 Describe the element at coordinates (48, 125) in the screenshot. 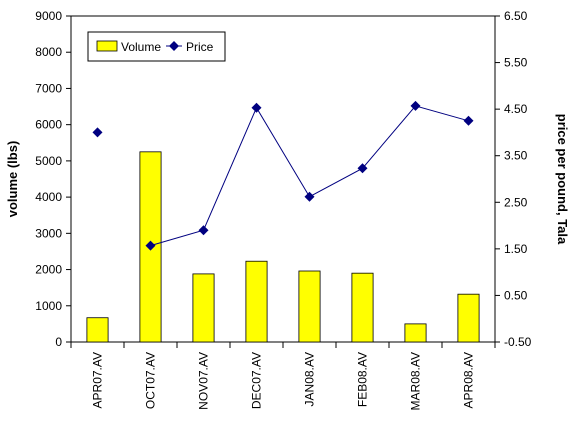

I see `left-tick-label: 6000` at that location.